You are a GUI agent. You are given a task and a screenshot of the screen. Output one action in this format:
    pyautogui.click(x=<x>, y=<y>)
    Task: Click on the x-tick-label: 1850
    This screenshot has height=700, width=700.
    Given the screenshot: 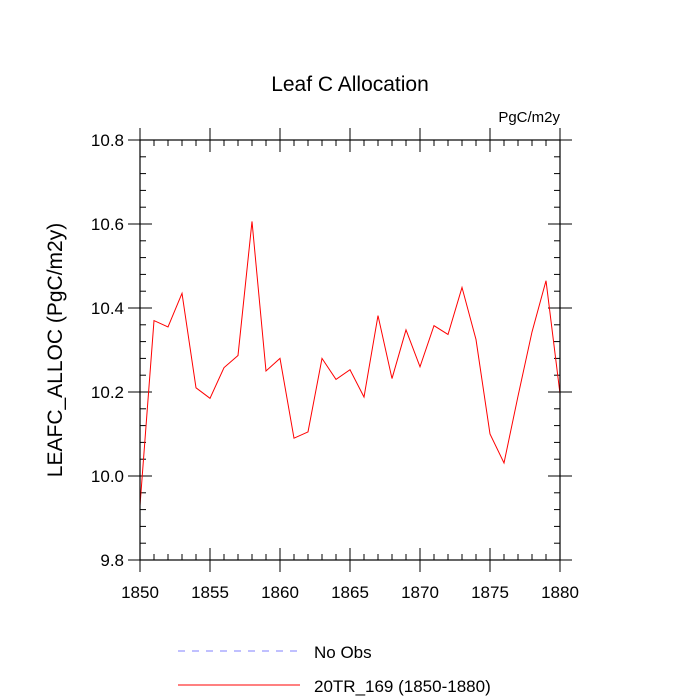 What is the action you would take?
    pyautogui.click(x=140, y=592)
    